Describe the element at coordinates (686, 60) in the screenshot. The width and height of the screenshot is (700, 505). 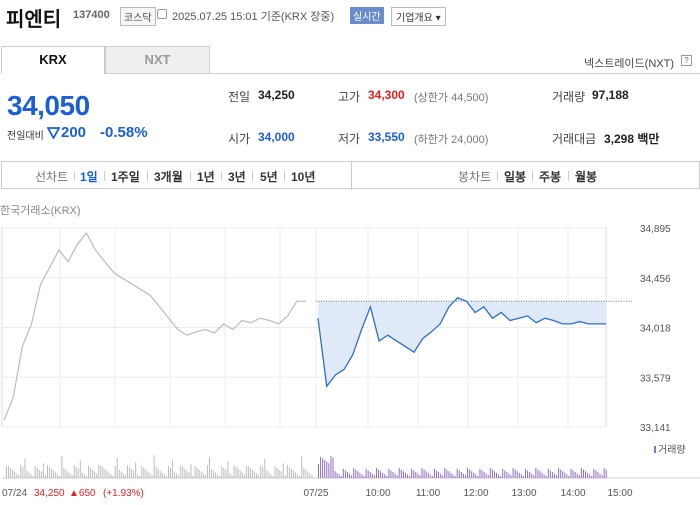
I see `help-icon: ?` at that location.